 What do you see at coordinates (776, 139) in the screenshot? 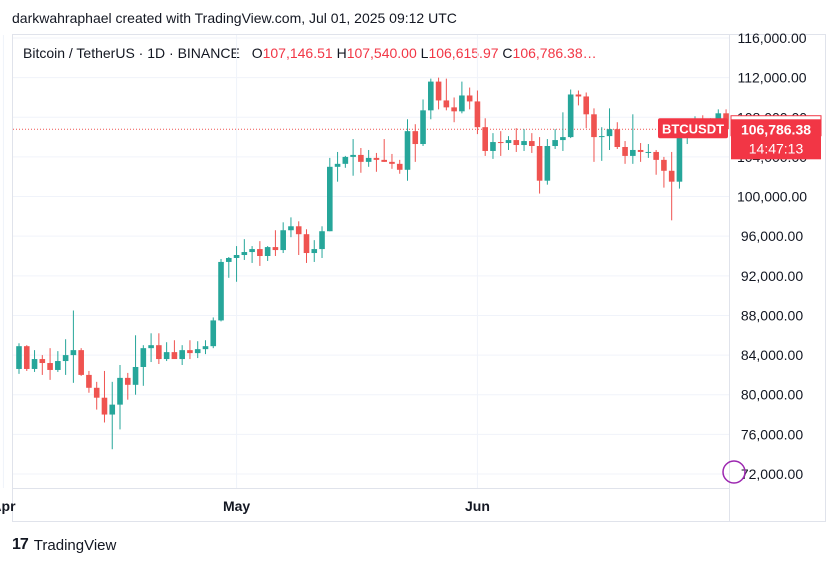
I see `last-price-tag: 106,786.38 14:47:13` at bounding box center [776, 139].